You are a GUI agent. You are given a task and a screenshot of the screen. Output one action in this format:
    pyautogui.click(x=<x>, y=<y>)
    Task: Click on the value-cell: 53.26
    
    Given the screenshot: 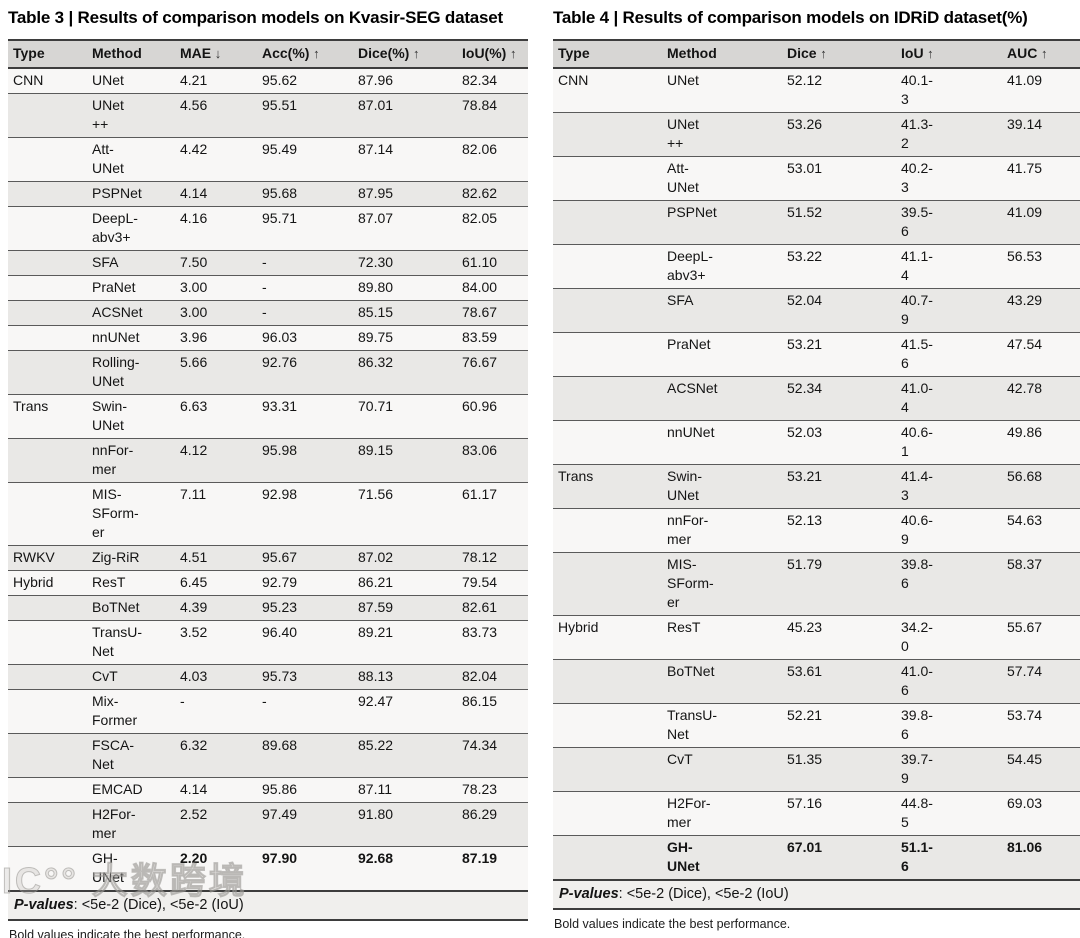 What is the action you would take?
    pyautogui.click(x=805, y=124)
    